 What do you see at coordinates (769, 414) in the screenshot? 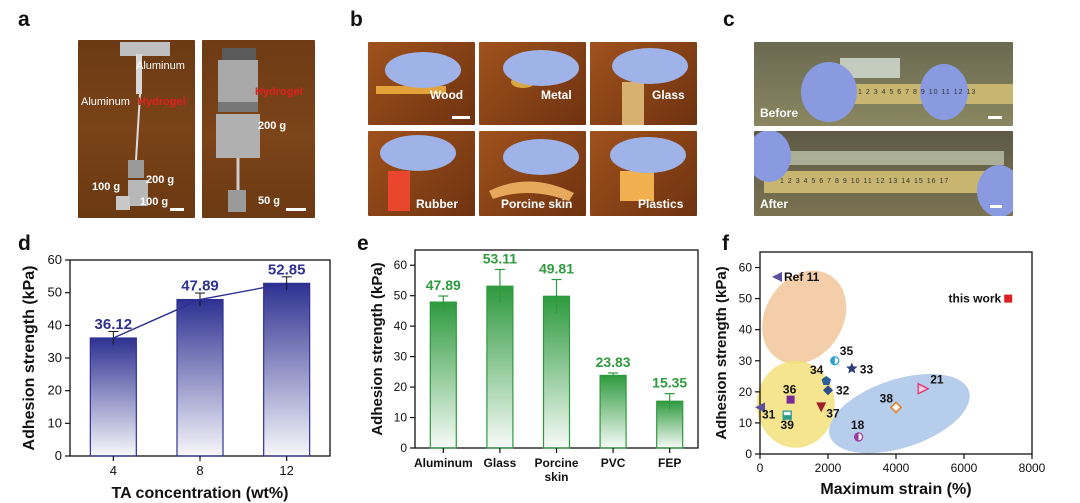
I see `point-label: 31` at bounding box center [769, 414].